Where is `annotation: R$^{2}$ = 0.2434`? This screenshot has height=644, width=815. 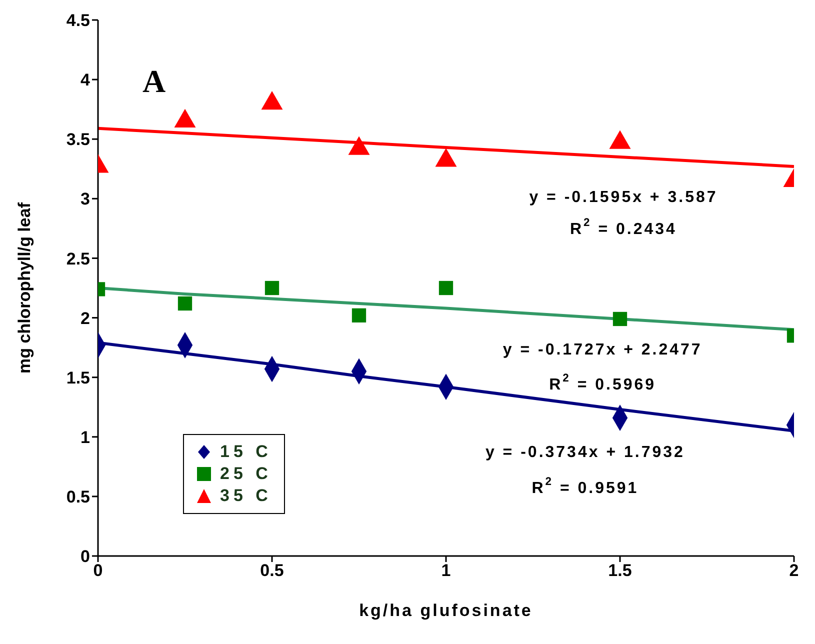 annotation: R$^{2}$ = 0.2434 is located at coordinates (623, 227).